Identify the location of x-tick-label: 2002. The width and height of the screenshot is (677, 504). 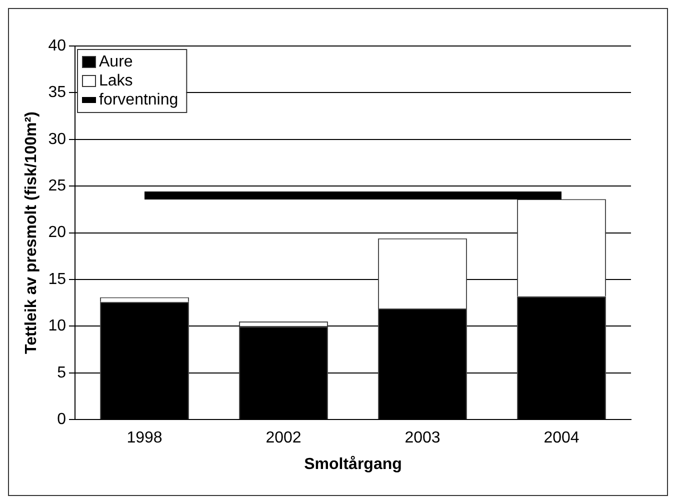
(284, 438).